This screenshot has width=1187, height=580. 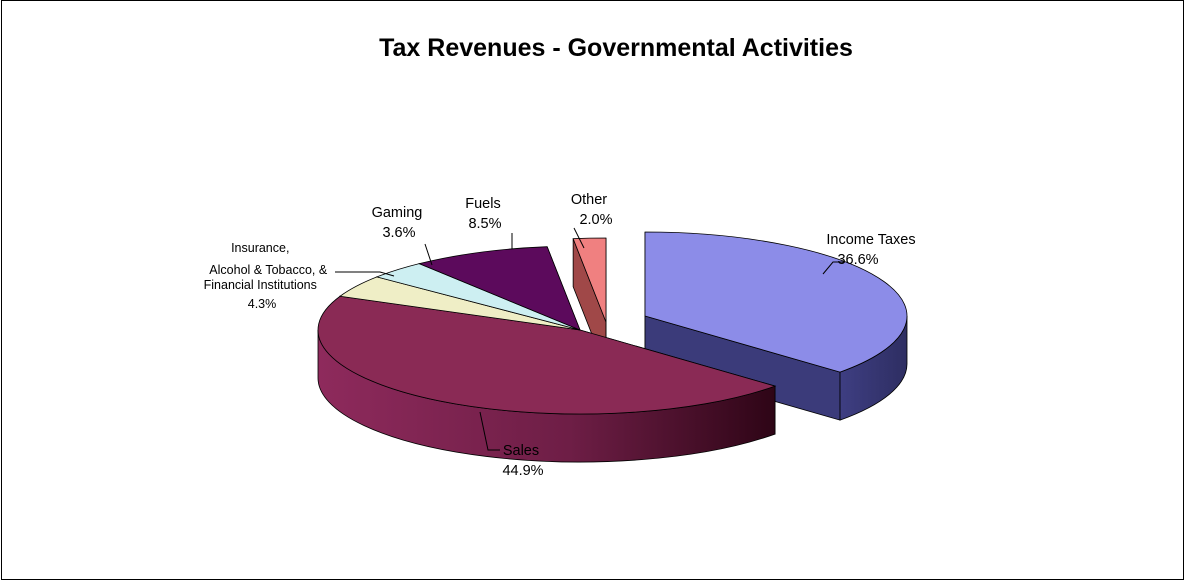 I want to click on slice-label-sales: Sales 44.9%, so click(x=522, y=461).